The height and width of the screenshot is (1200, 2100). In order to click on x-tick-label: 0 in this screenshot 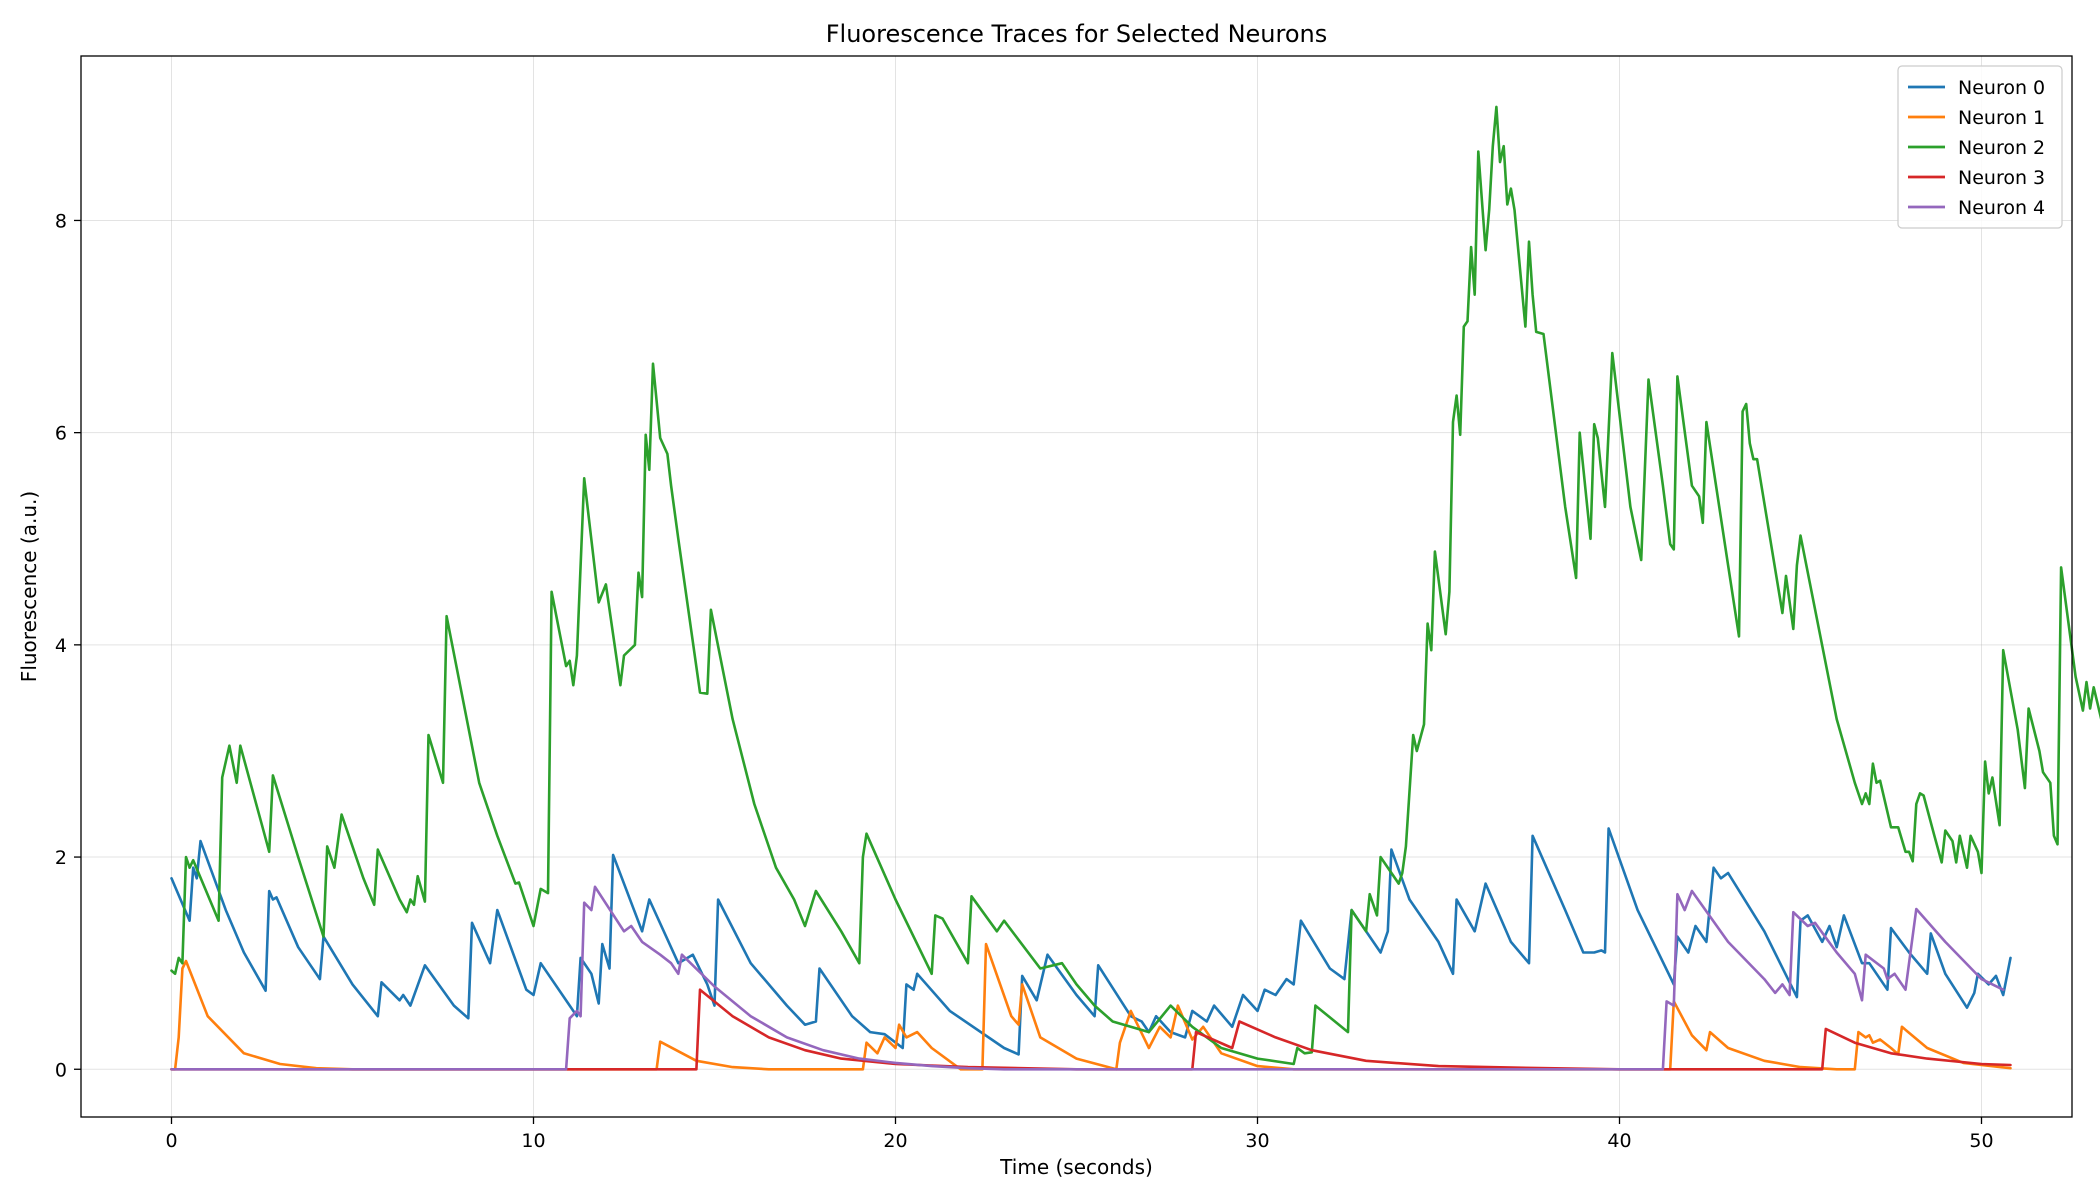, I will do `click(171, 1141)`.